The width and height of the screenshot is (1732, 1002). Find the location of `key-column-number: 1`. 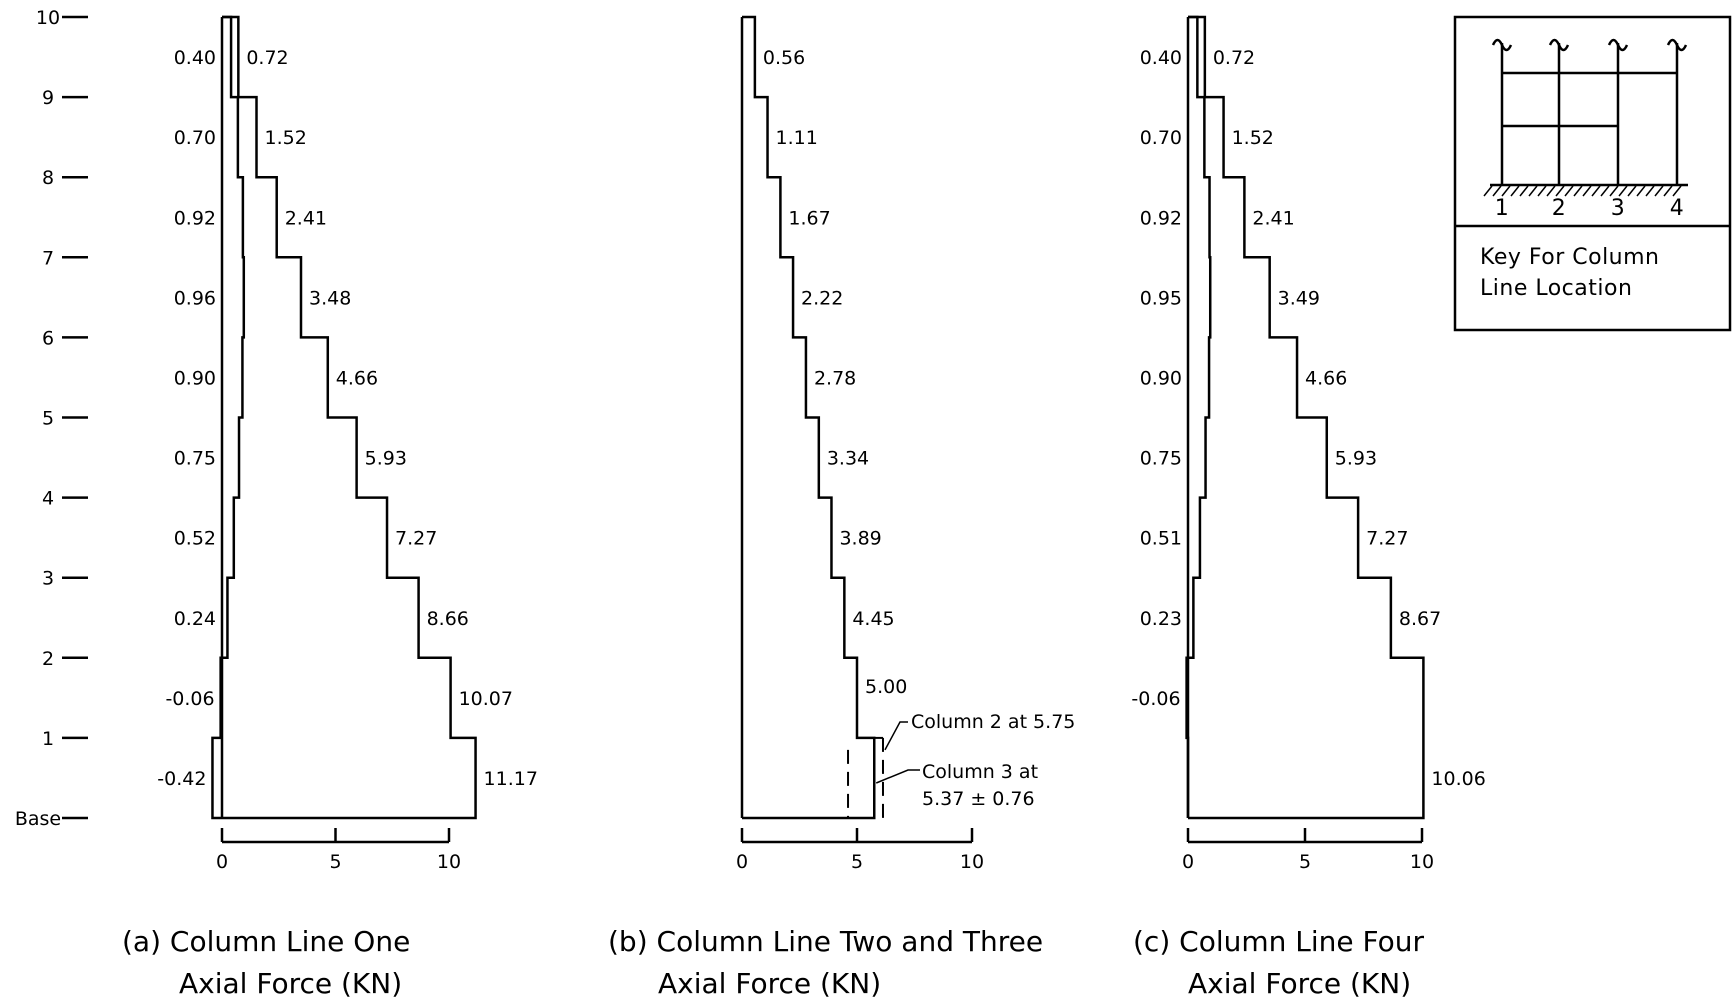

key-column-number: 1 is located at coordinates (1502, 208).